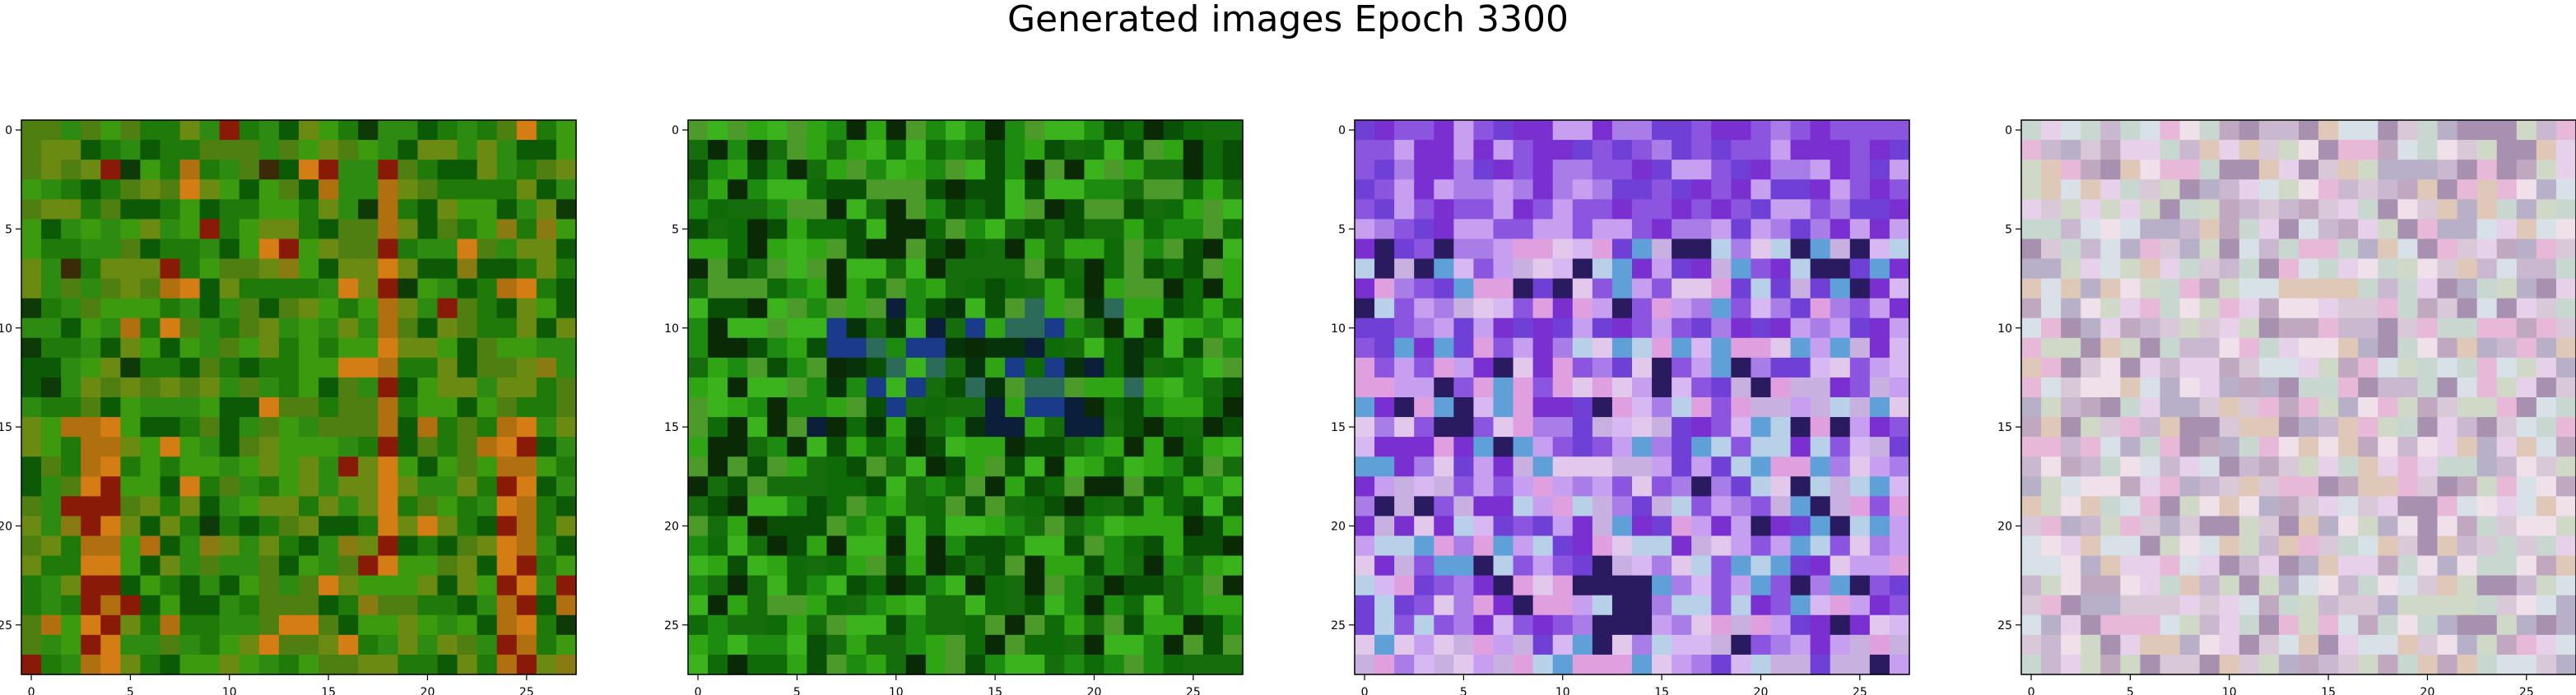  I want to click on x-tick-label: 25, so click(1860, 690).